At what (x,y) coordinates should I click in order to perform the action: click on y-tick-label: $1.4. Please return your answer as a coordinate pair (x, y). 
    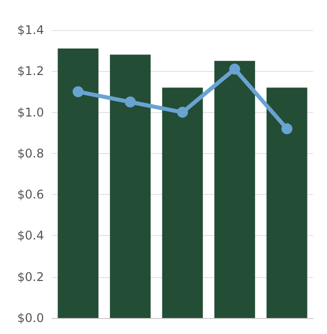
    Looking at the image, I should click on (30, 30).